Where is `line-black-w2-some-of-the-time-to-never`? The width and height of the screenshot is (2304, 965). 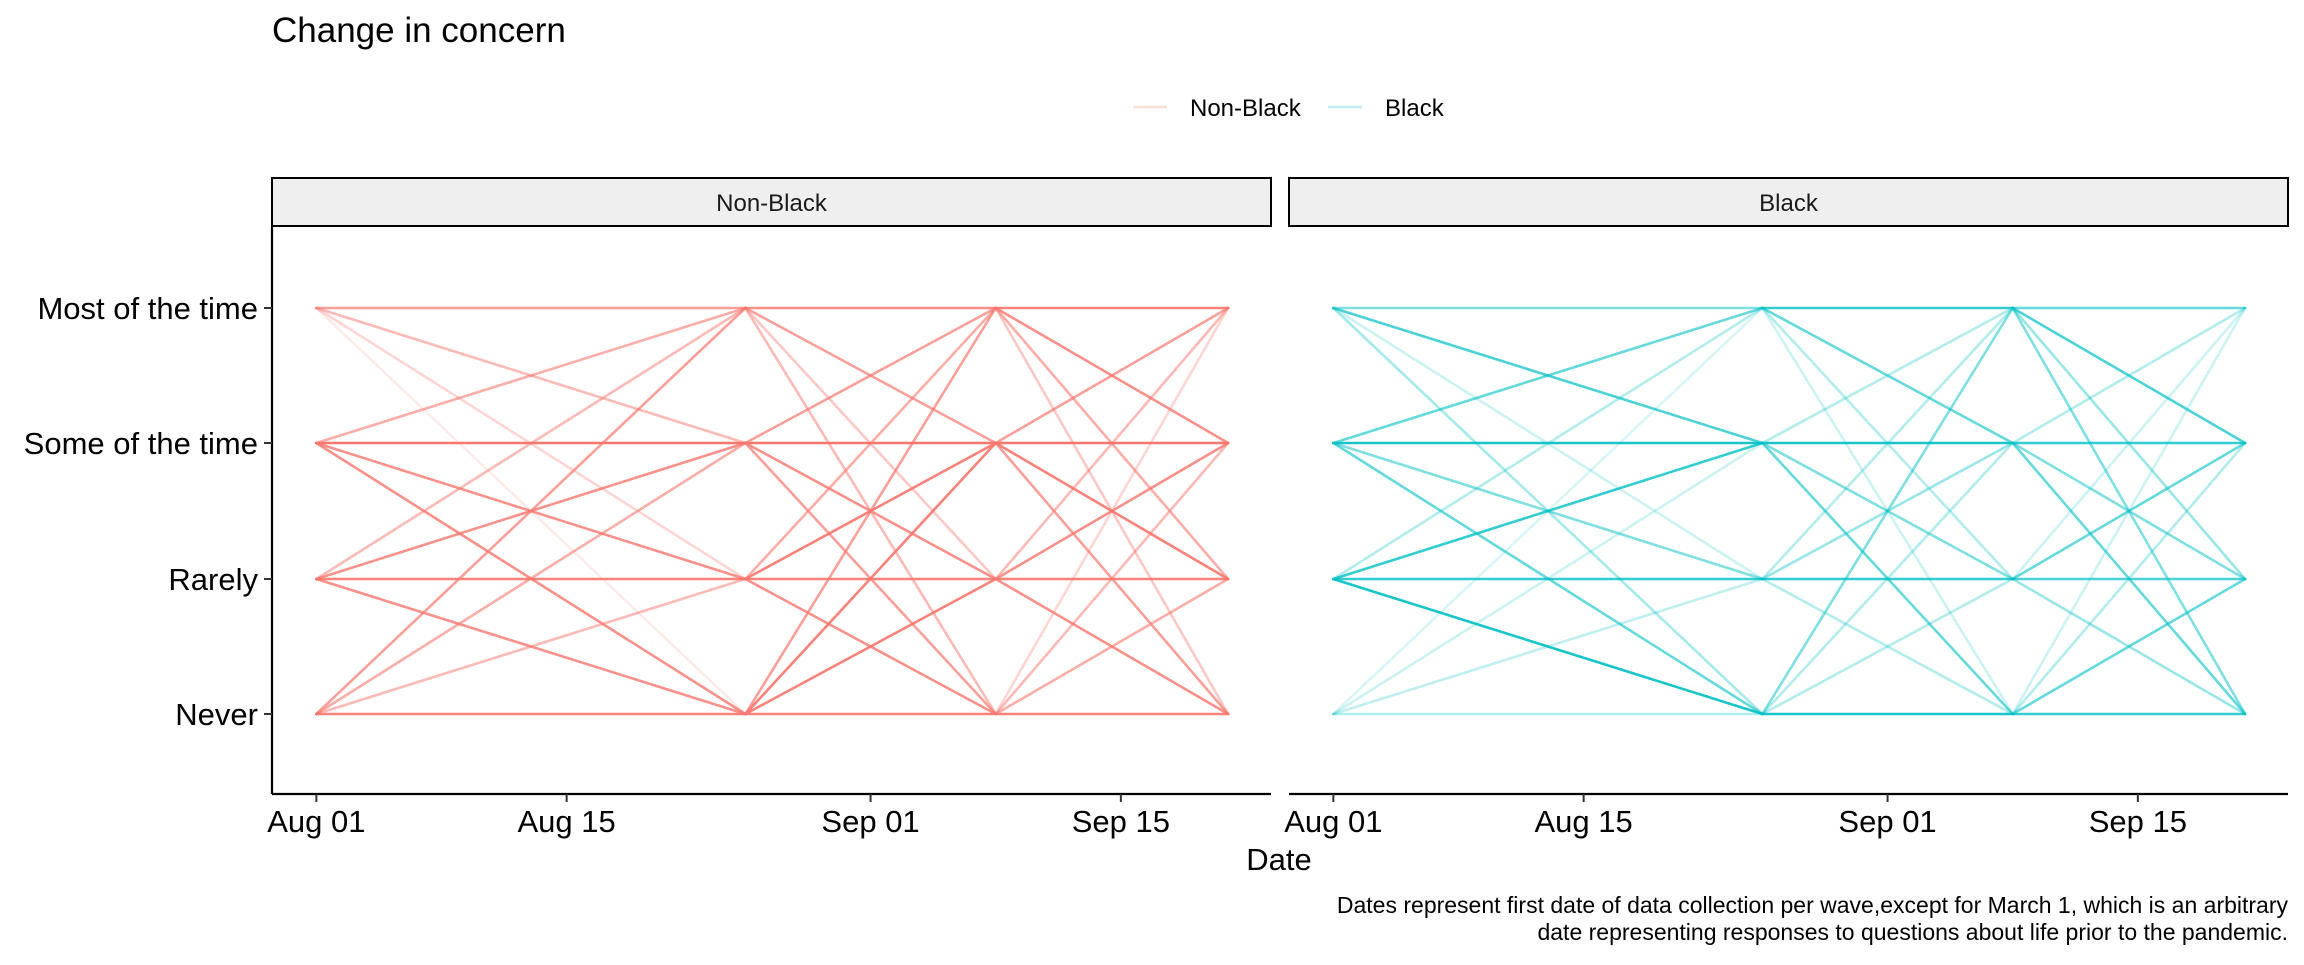
line-black-w2-some-of-the-time-to-never is located at coordinates (1888, 578).